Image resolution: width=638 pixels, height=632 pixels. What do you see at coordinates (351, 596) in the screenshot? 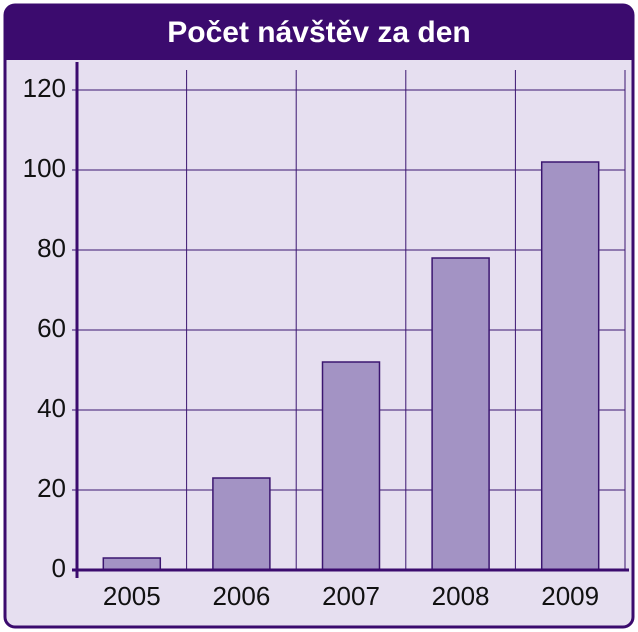
I see `x-tick-label: 2007` at bounding box center [351, 596].